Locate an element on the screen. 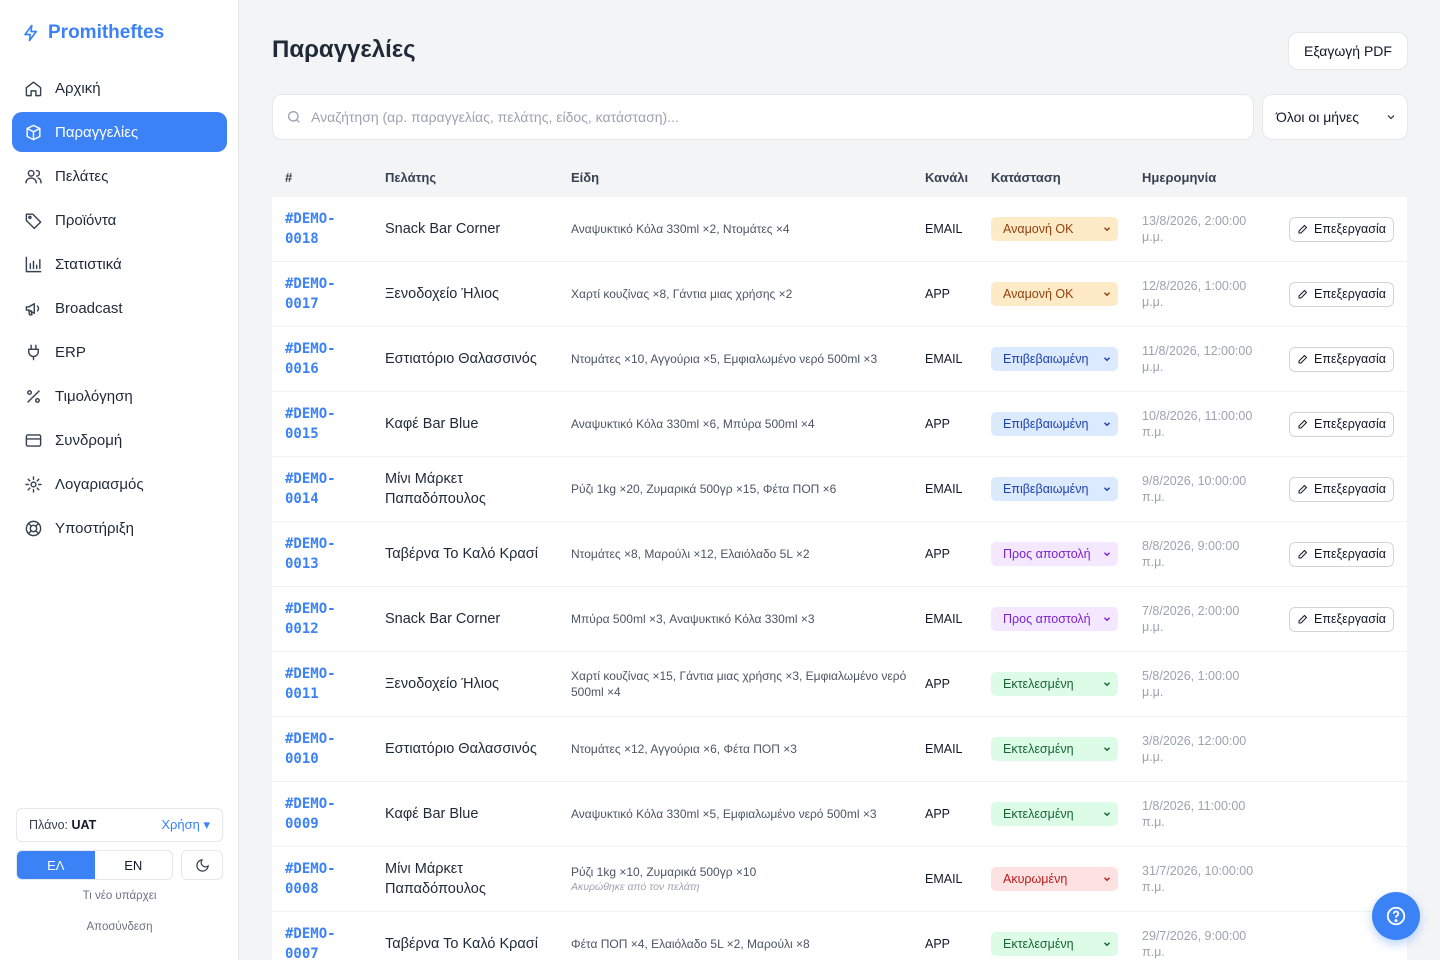 The height and width of the screenshot is (960, 1440). bar-chart-icon is located at coordinates (33, 264).